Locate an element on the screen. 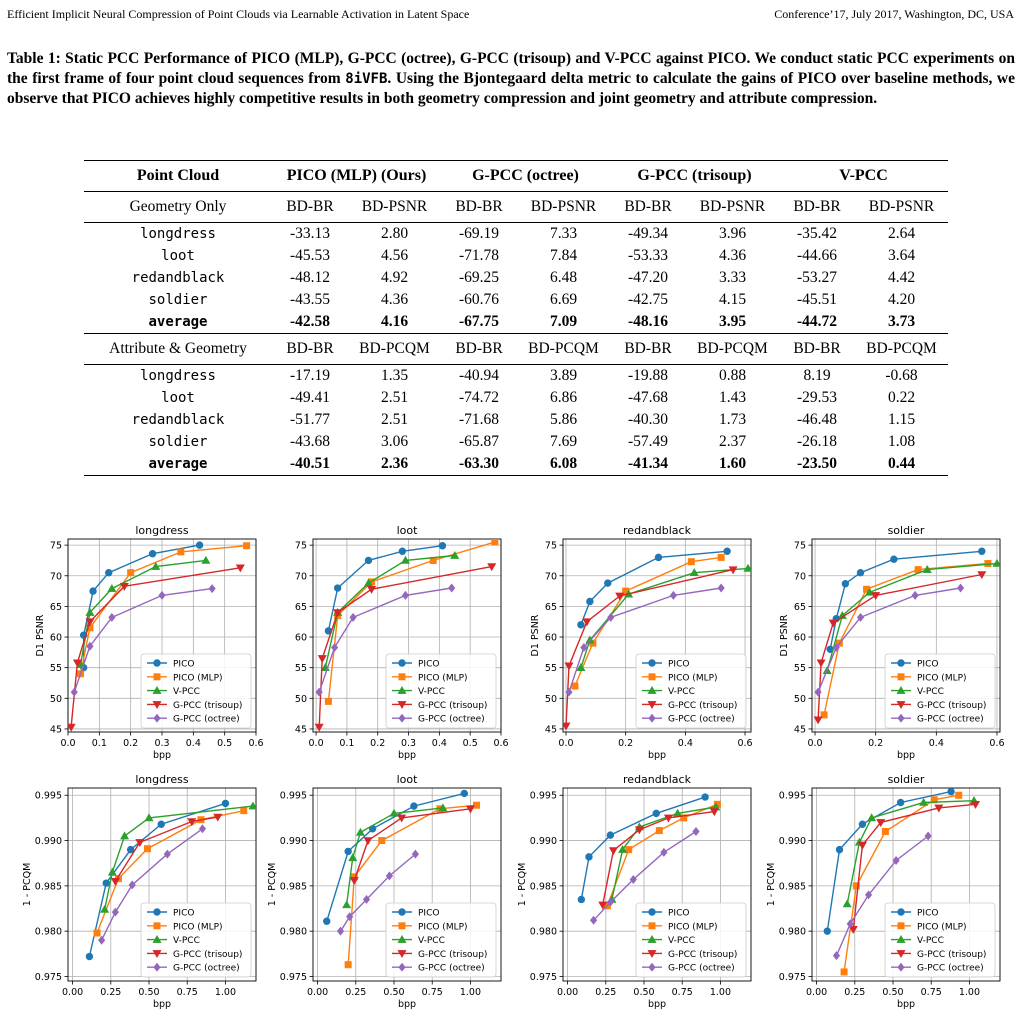  x-axis-label: bpp is located at coordinates (162, 755).